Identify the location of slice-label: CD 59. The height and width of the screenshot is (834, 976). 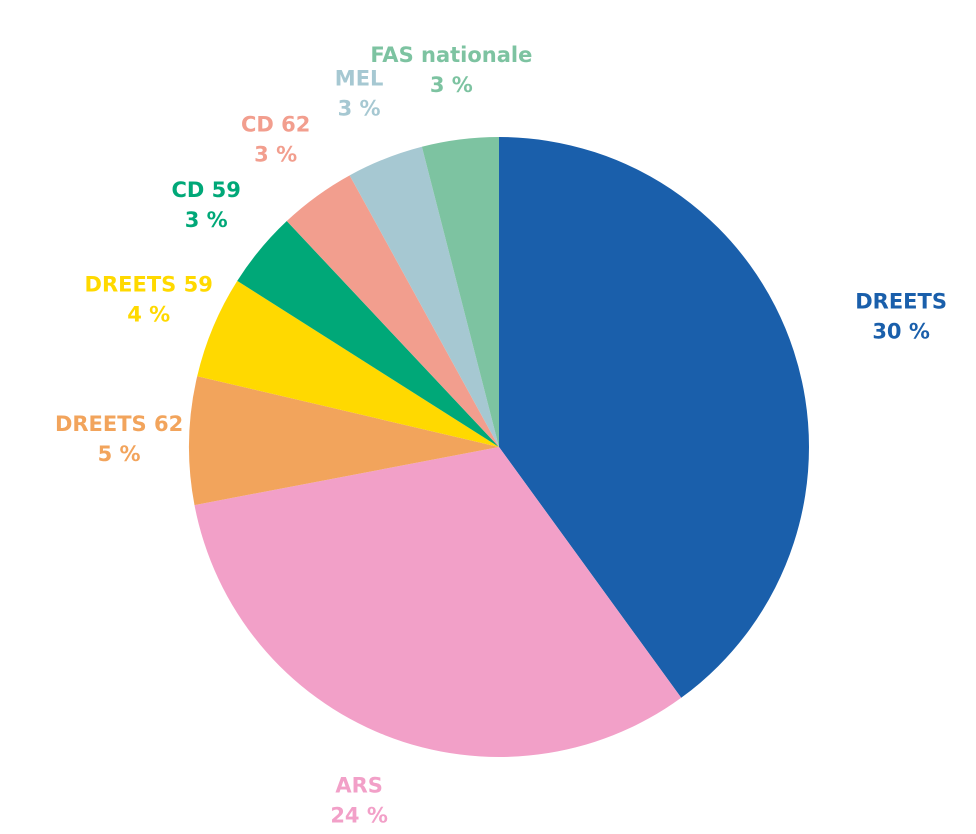
(206, 190).